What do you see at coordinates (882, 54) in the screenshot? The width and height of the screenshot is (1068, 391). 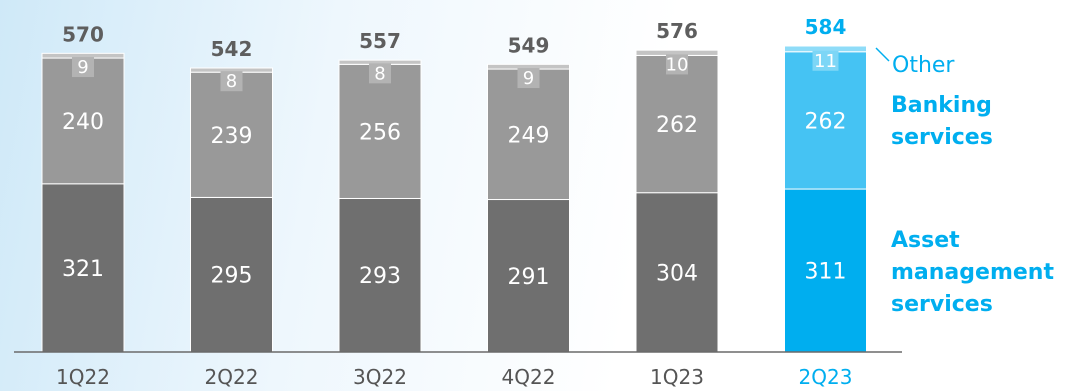 I see `legend-other-leader` at bounding box center [882, 54].